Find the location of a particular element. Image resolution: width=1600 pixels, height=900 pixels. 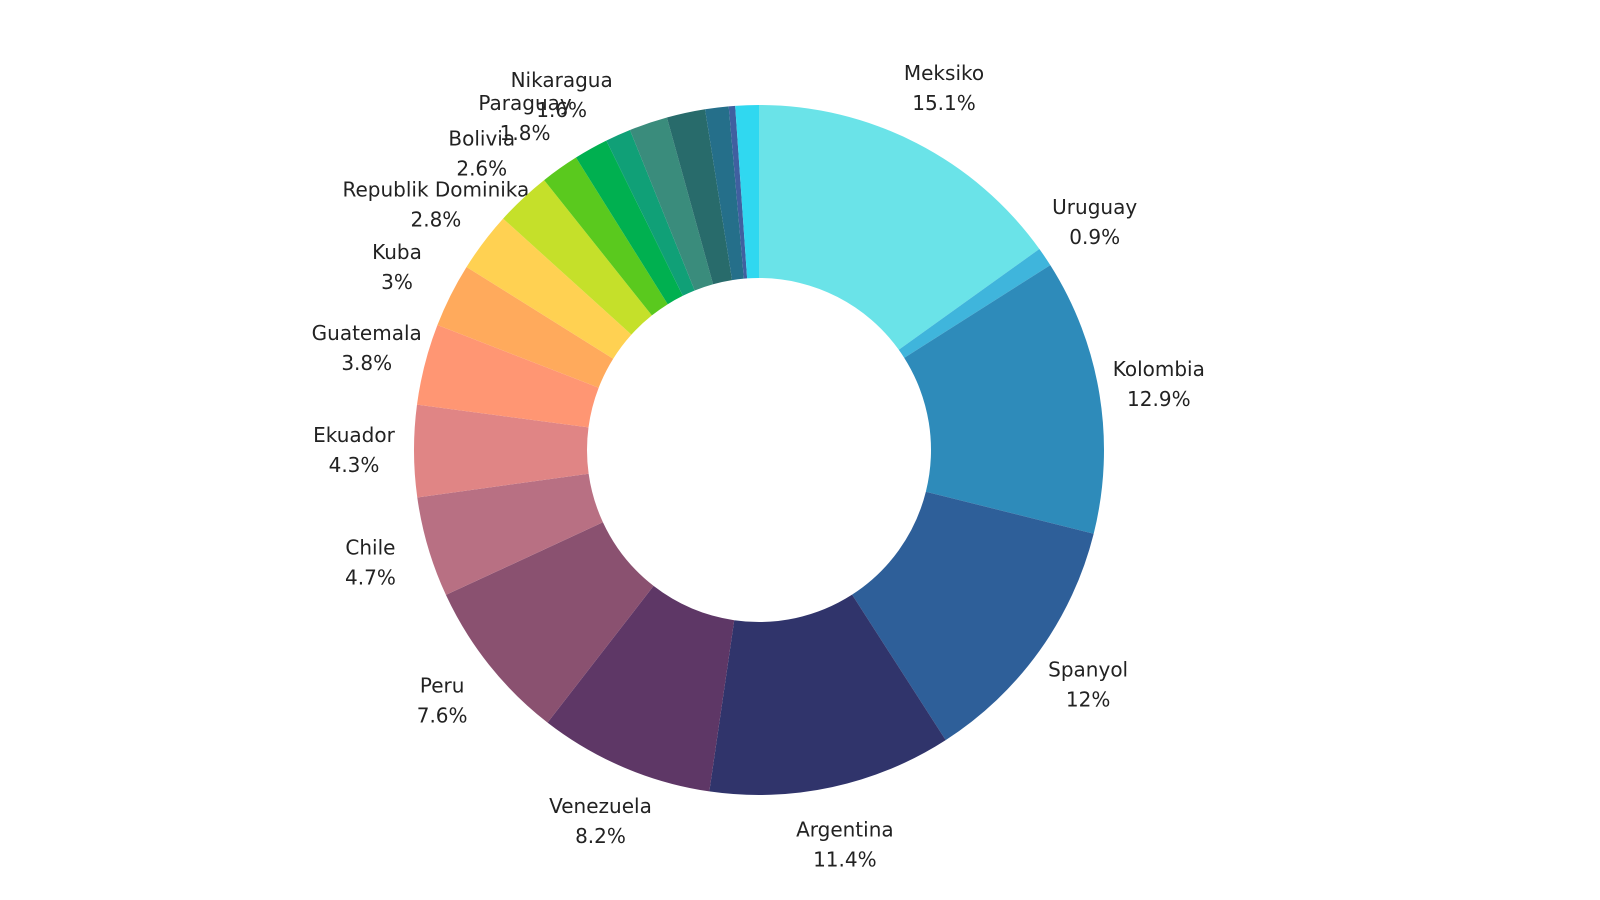

slice-value-label: 11.4% is located at coordinates (845, 859).